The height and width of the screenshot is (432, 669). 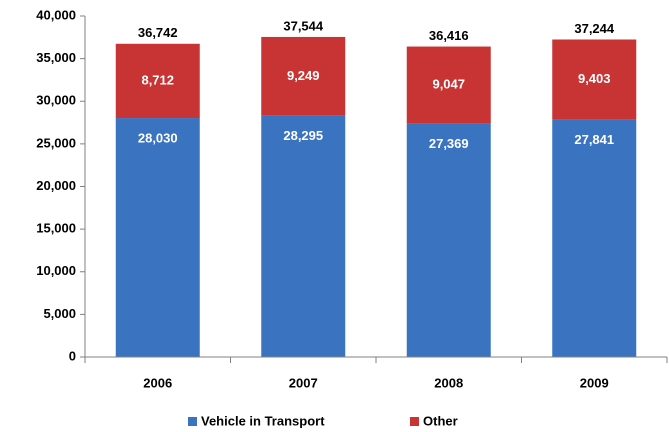 What do you see at coordinates (158, 32) in the screenshot?
I see `total-label: 36,742` at bounding box center [158, 32].